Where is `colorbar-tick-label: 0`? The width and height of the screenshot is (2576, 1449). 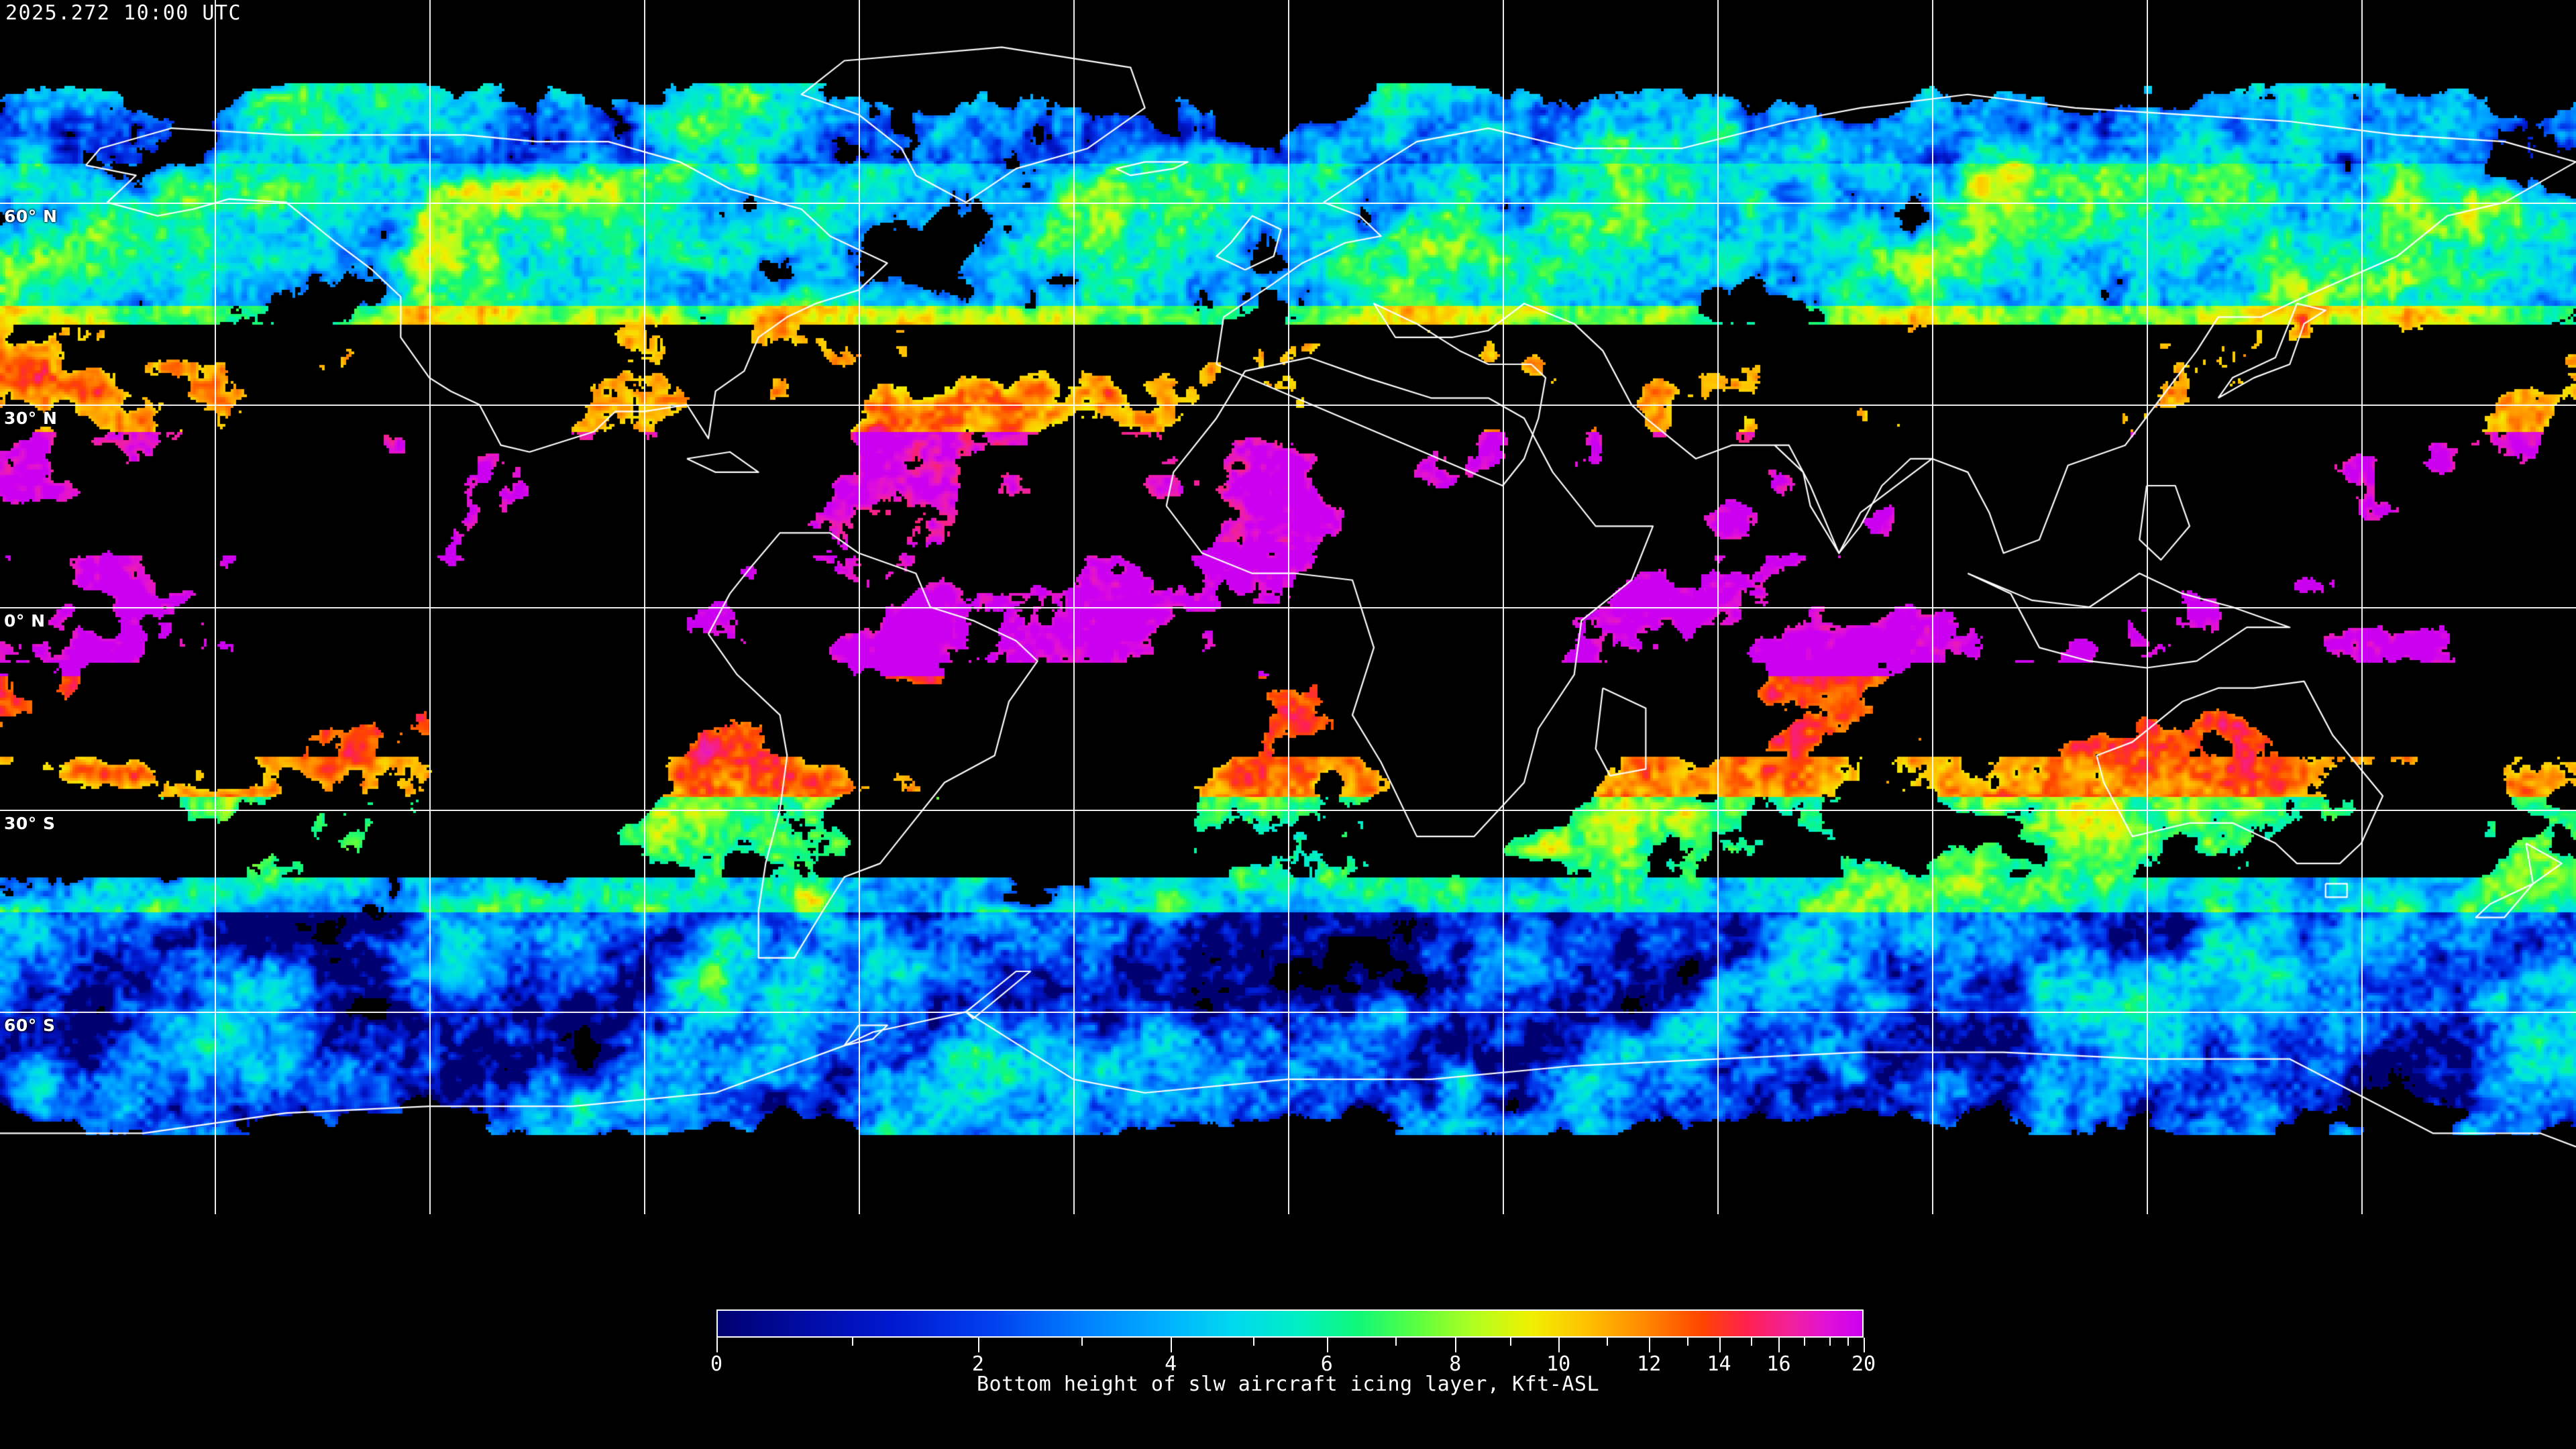
colorbar-tick-label: 0 is located at coordinates (716, 1364).